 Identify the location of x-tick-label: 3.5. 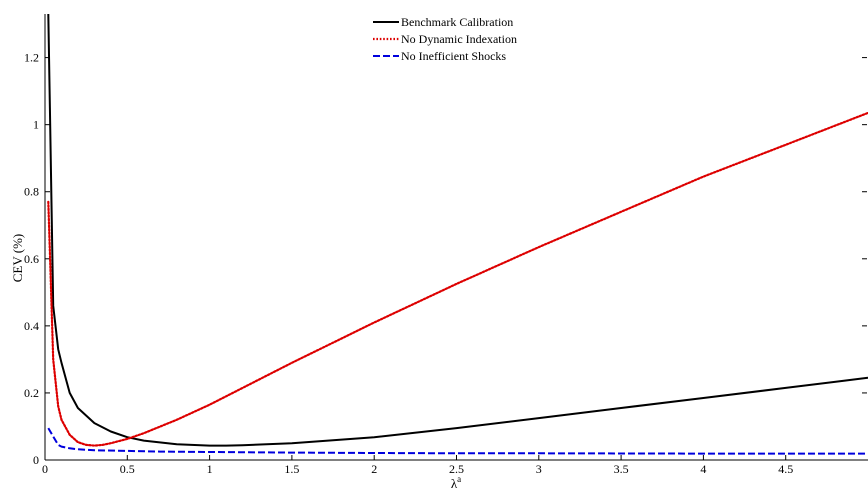
(621, 469).